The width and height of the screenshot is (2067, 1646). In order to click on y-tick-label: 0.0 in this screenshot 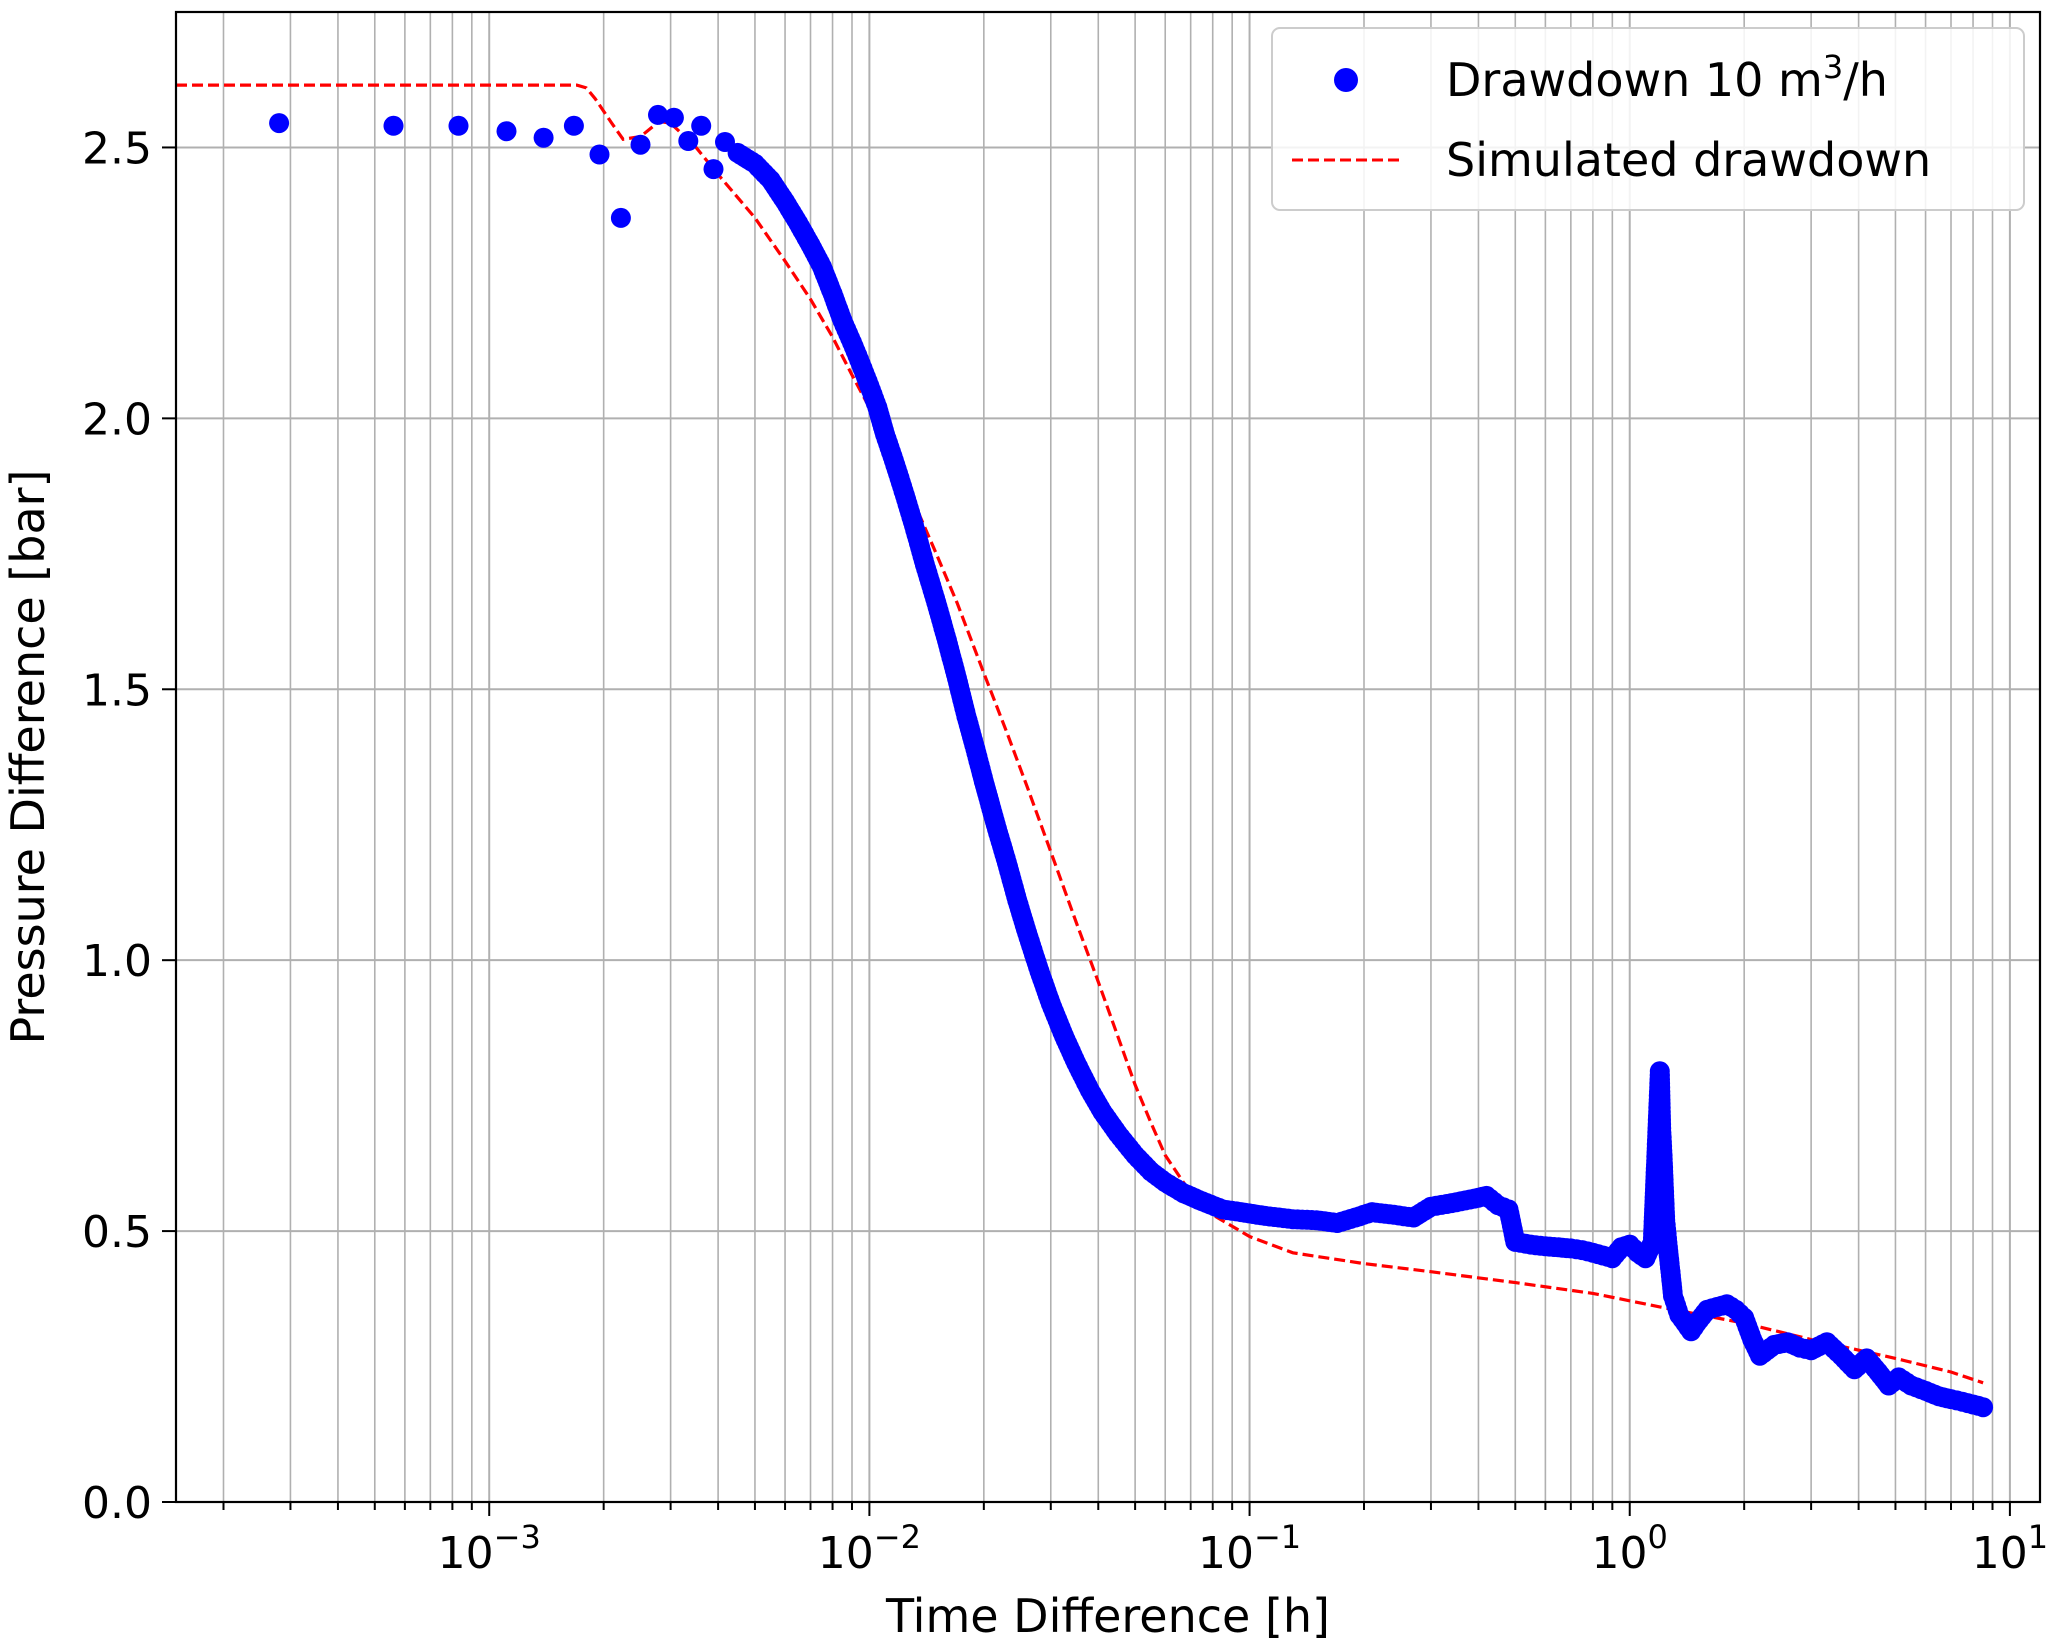, I will do `click(117, 1503)`.